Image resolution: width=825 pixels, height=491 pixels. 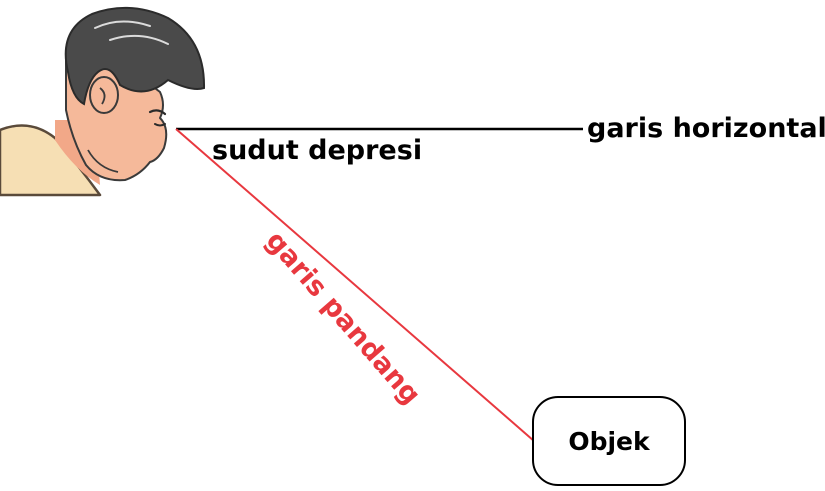 What do you see at coordinates (103, 101) in the screenshot?
I see `man-looking-down-icon` at bounding box center [103, 101].